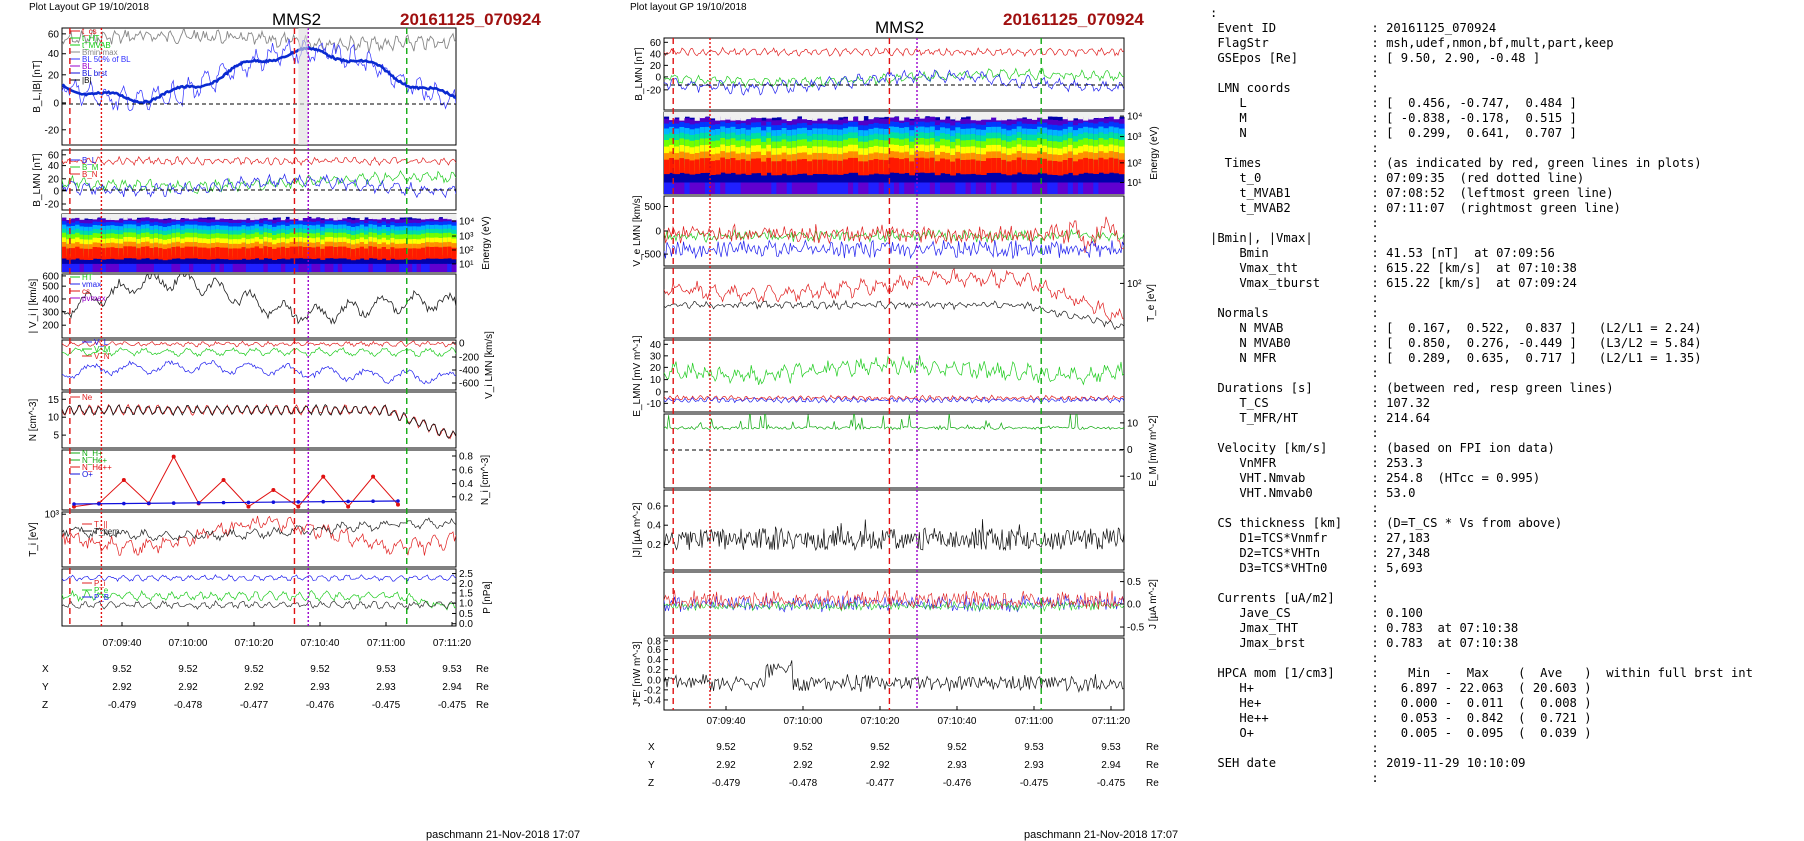 The height and width of the screenshot is (841, 1804). What do you see at coordinates (1152, 765) in the screenshot?
I see `right-pos-unit: Re` at bounding box center [1152, 765].